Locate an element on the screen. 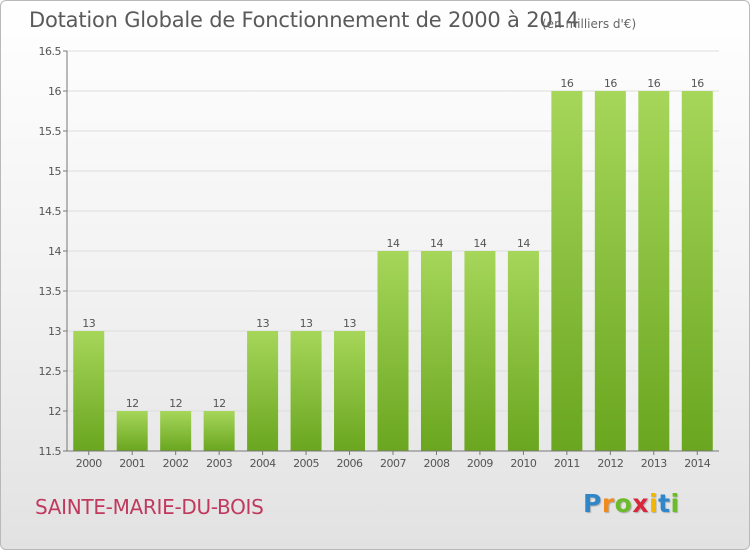  bar-2013 is located at coordinates (654, 271).